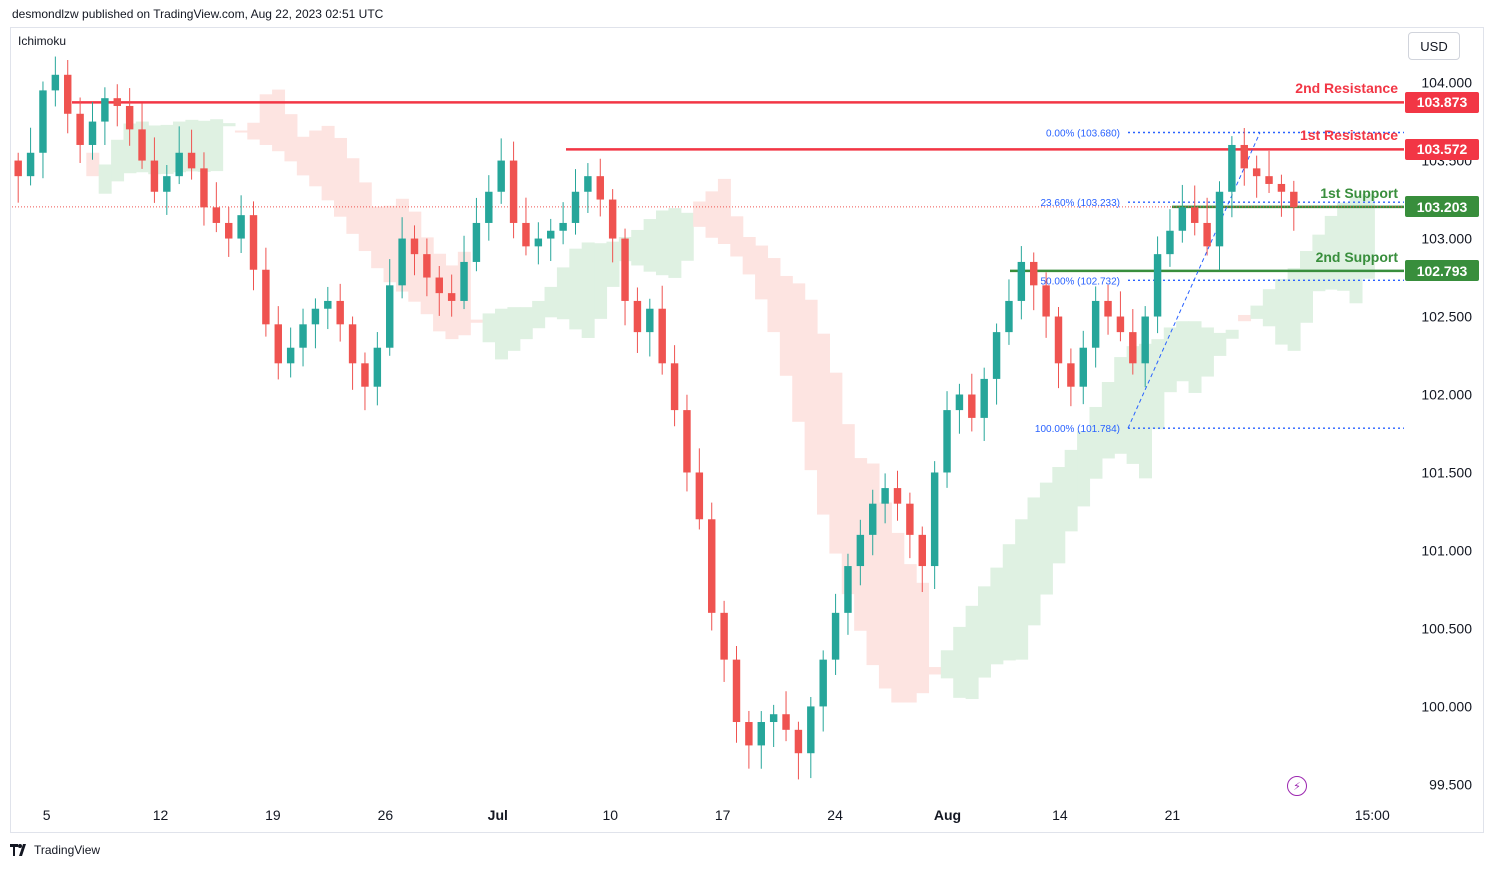  I want to click on fib-label: 23.60% (103.233), so click(1080, 203).